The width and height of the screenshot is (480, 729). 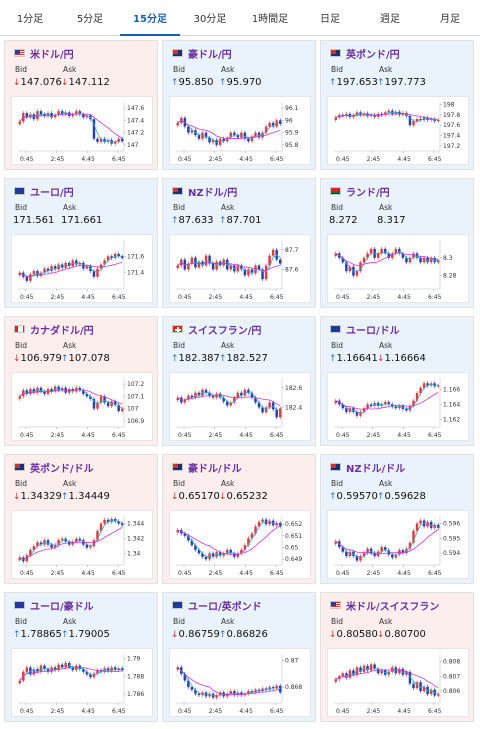 What do you see at coordinates (150, 18) in the screenshot?
I see `tab-15min: 15分足` at bounding box center [150, 18].